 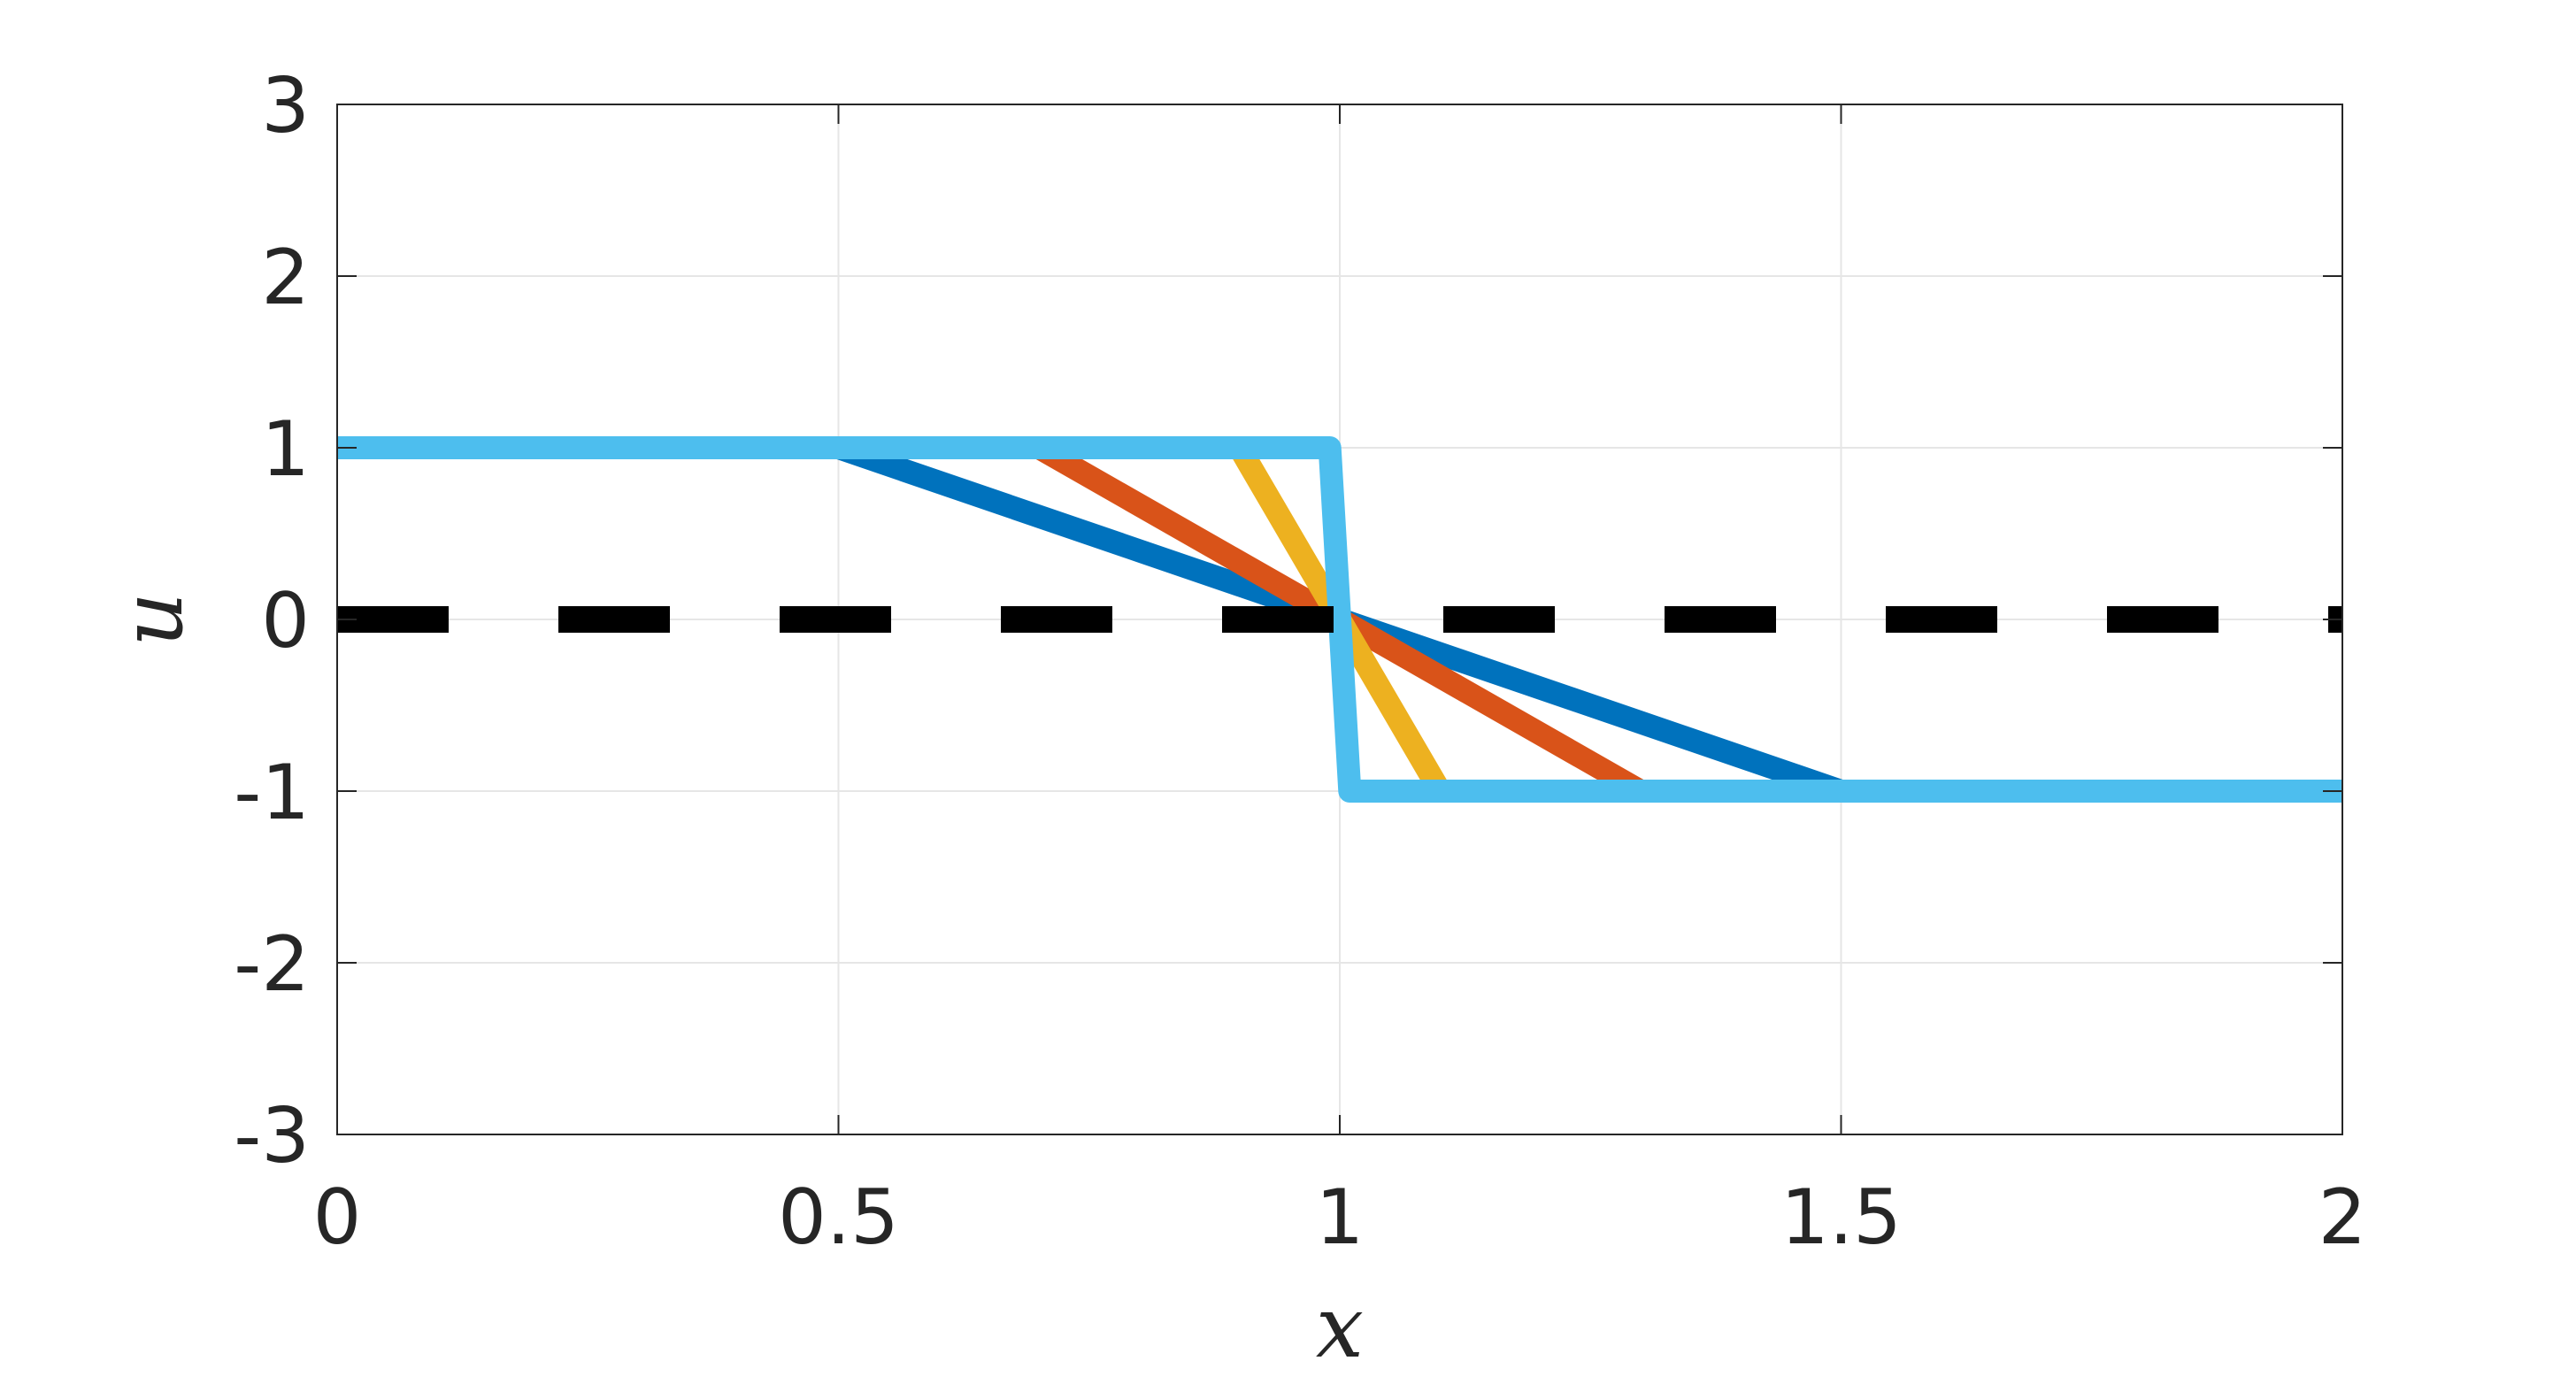 I want to click on y-tick-label: 3, so click(x=285, y=106).